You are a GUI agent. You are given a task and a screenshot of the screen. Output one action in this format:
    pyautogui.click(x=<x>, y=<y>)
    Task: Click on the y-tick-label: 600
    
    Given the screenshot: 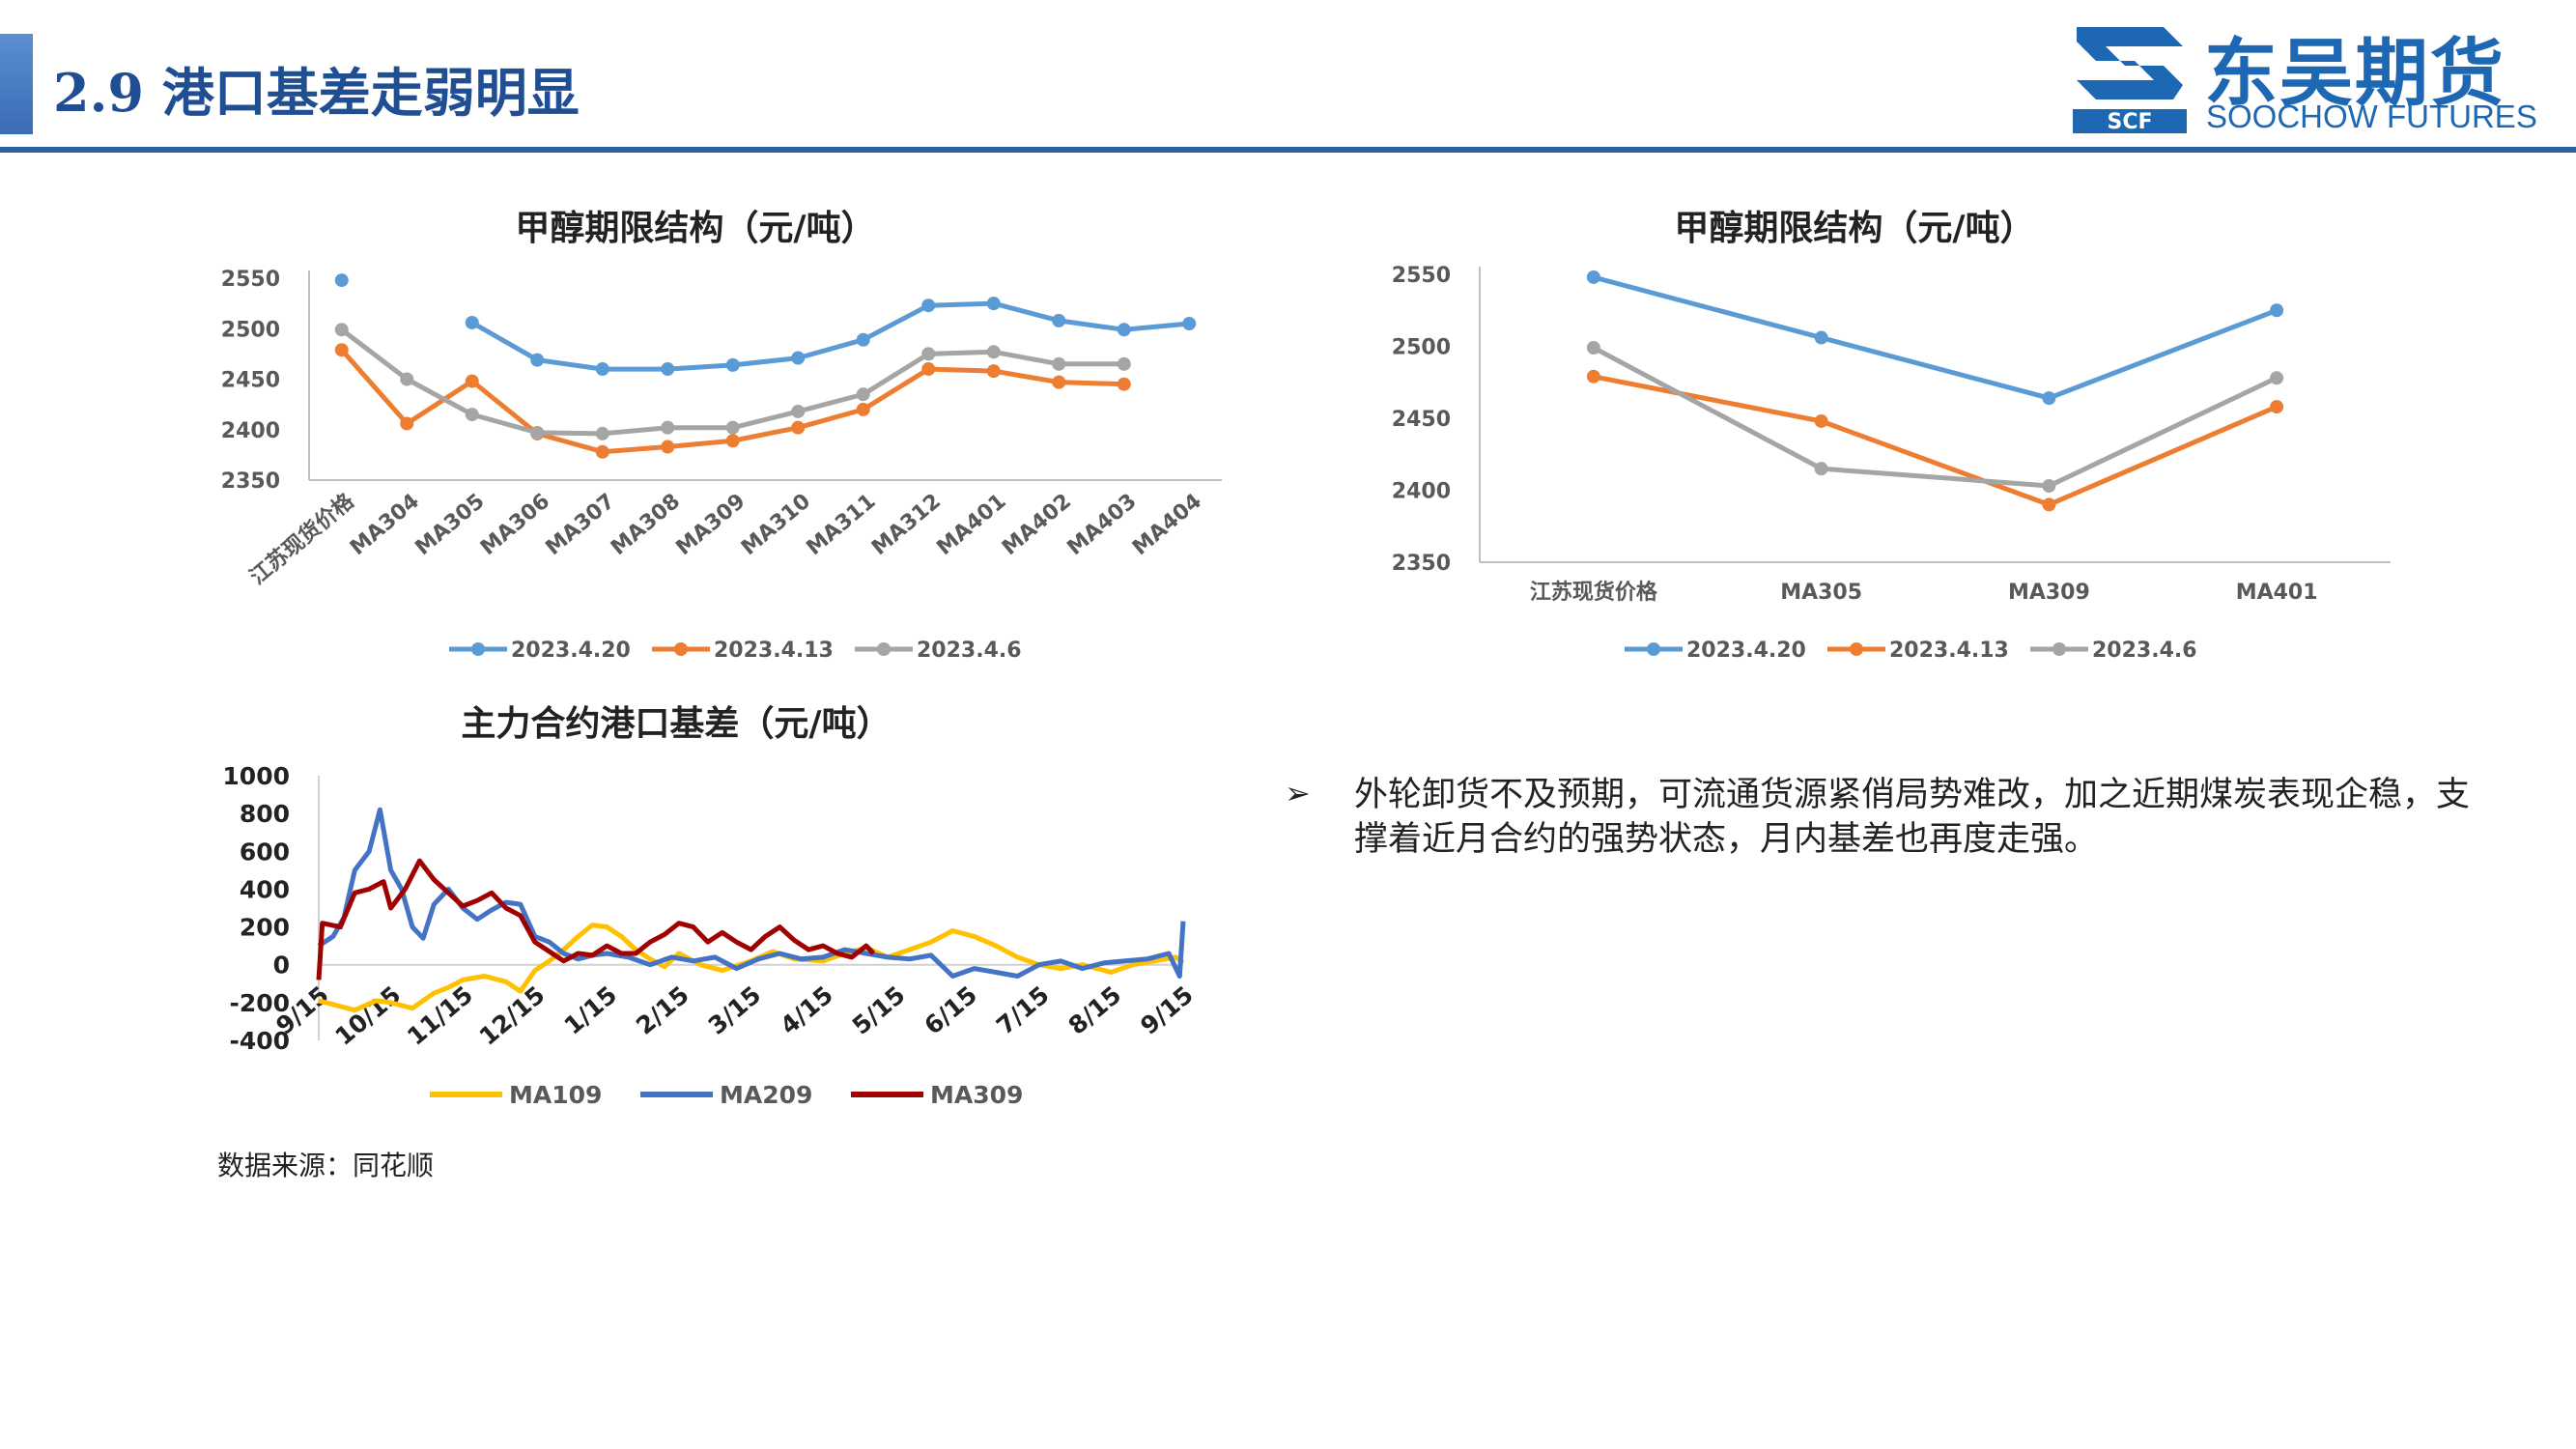 What is the action you would take?
    pyautogui.click(x=265, y=852)
    